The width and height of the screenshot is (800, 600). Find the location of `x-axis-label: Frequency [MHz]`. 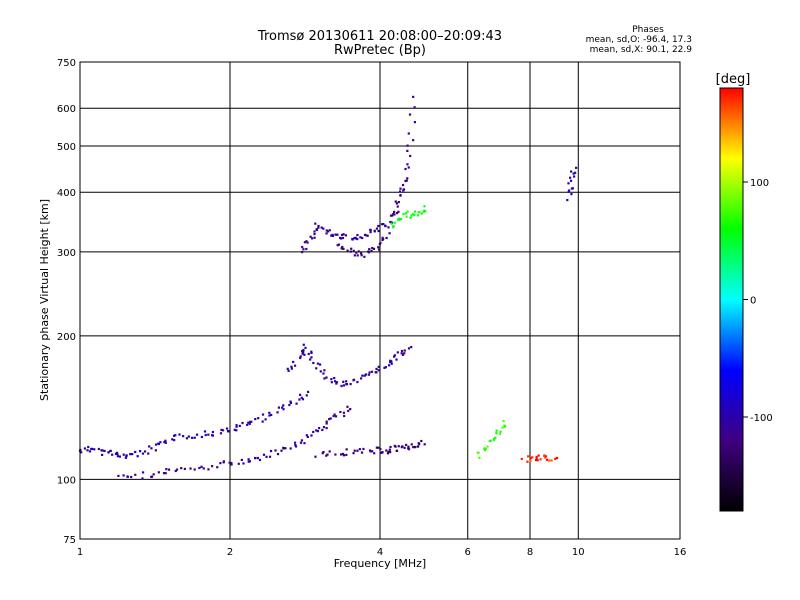

x-axis-label: Frequency [MHz] is located at coordinates (380, 563).